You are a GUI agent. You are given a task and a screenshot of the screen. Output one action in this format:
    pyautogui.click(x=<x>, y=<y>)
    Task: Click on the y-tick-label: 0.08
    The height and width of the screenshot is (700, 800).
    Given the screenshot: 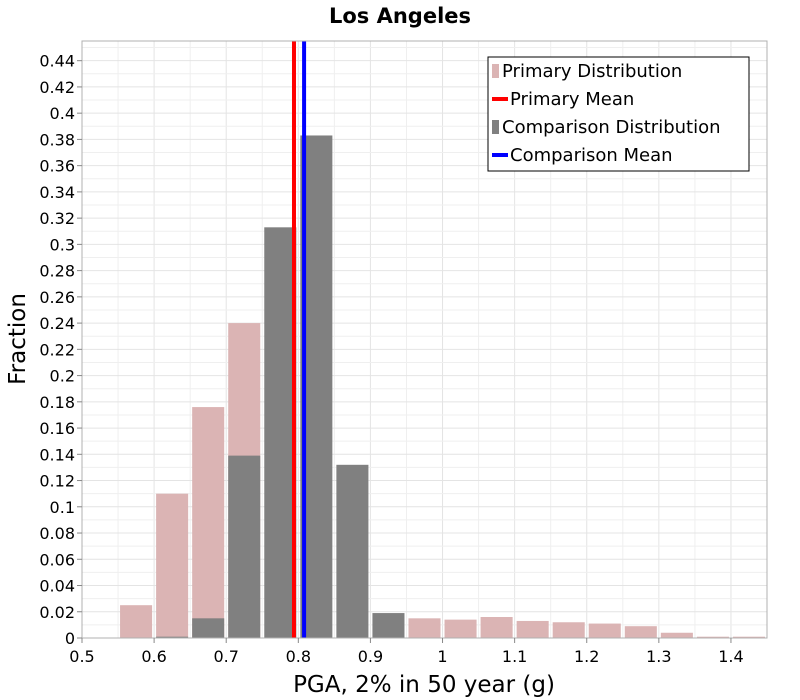 What is the action you would take?
    pyautogui.click(x=57, y=533)
    